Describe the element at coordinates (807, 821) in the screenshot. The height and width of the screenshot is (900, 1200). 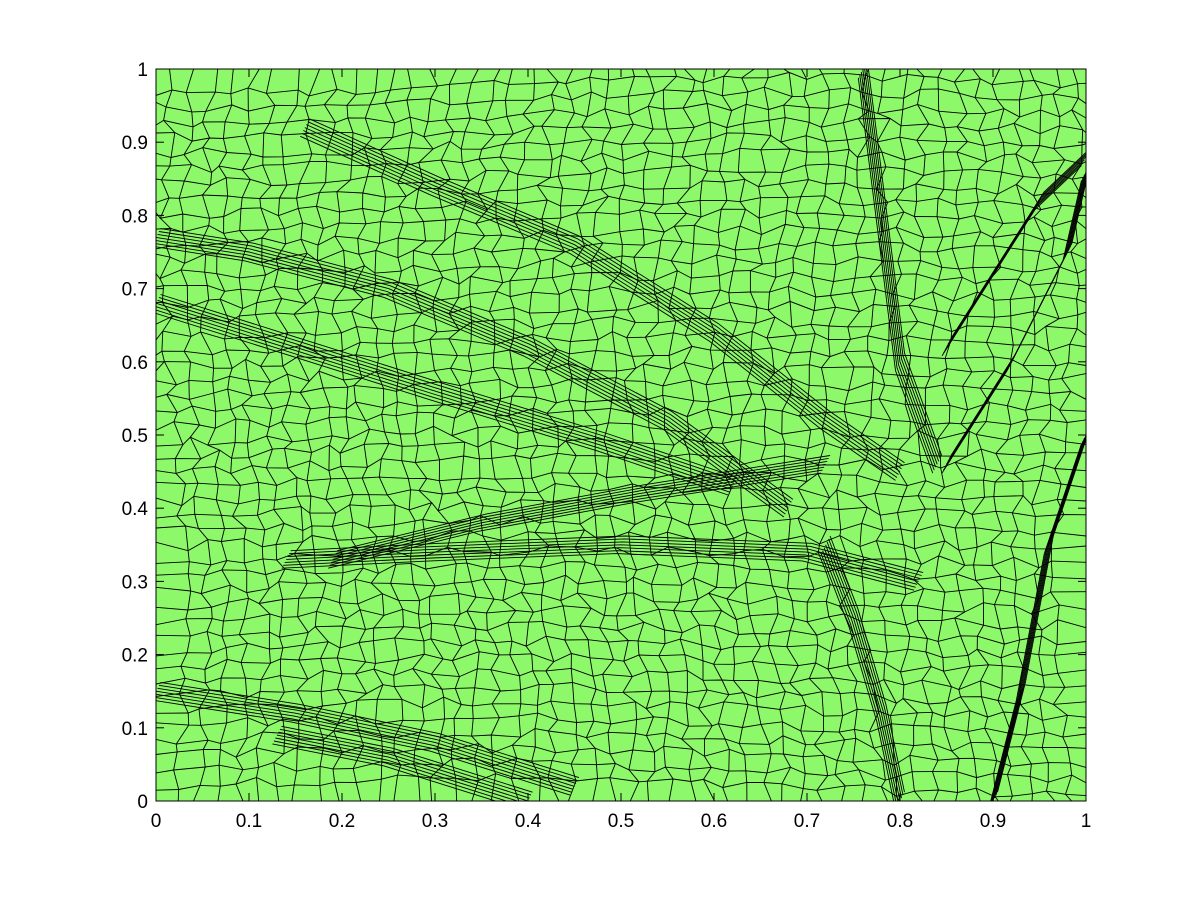
I see `x-tick-label: 0.7` at that location.